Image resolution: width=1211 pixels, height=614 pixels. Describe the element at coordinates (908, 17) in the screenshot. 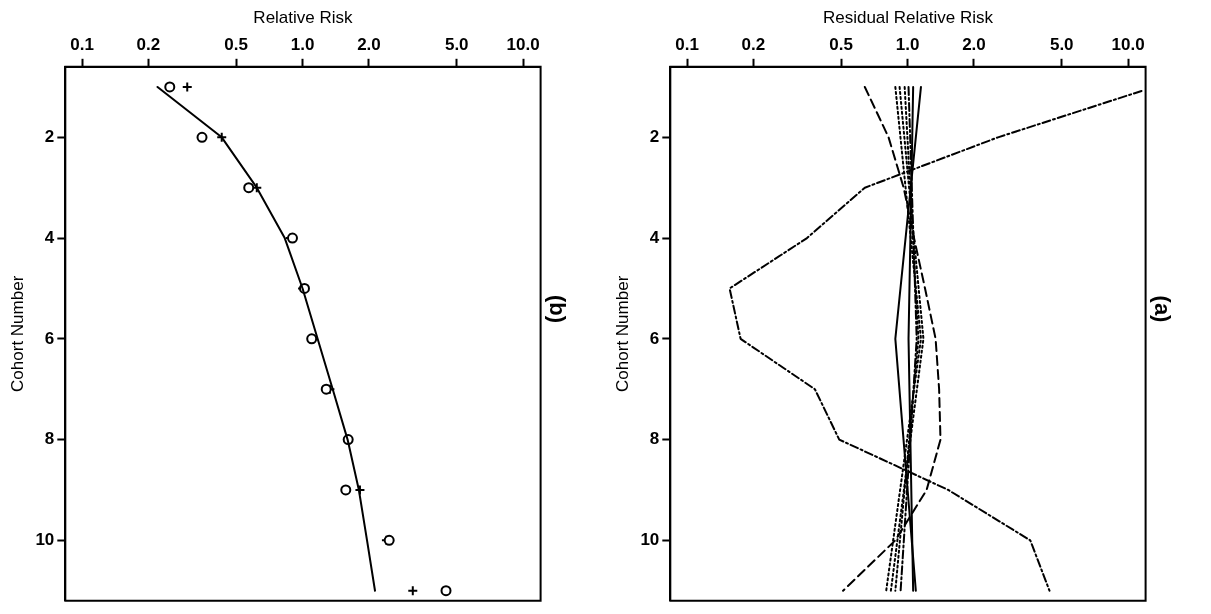

I see `x-axis-title: Residual Relative Risk` at that location.